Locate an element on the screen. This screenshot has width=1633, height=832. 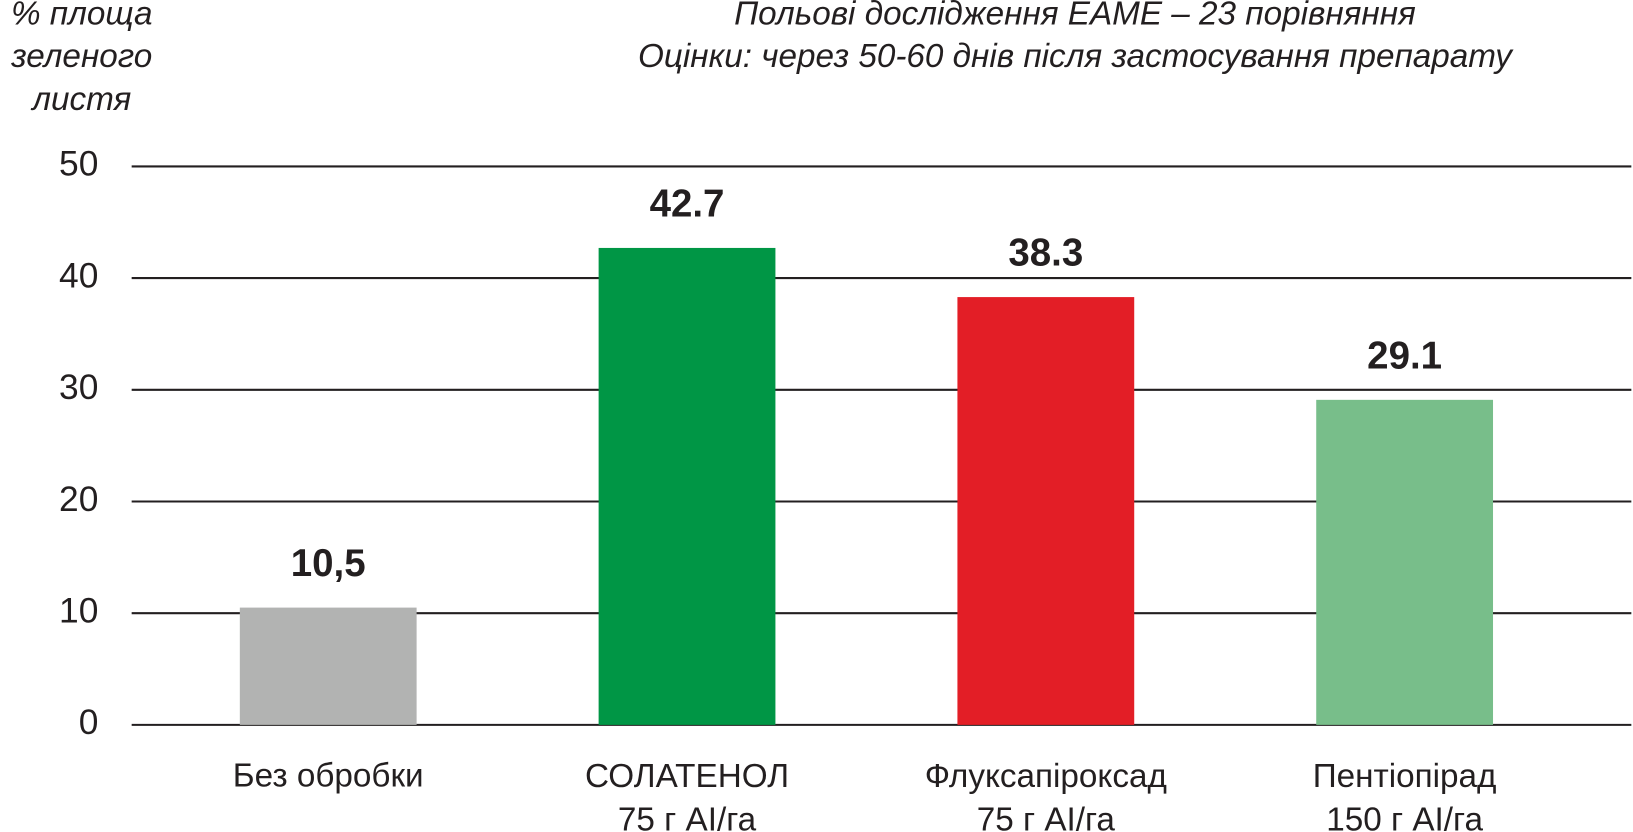
value-label: 29.1 is located at coordinates (1404, 355).